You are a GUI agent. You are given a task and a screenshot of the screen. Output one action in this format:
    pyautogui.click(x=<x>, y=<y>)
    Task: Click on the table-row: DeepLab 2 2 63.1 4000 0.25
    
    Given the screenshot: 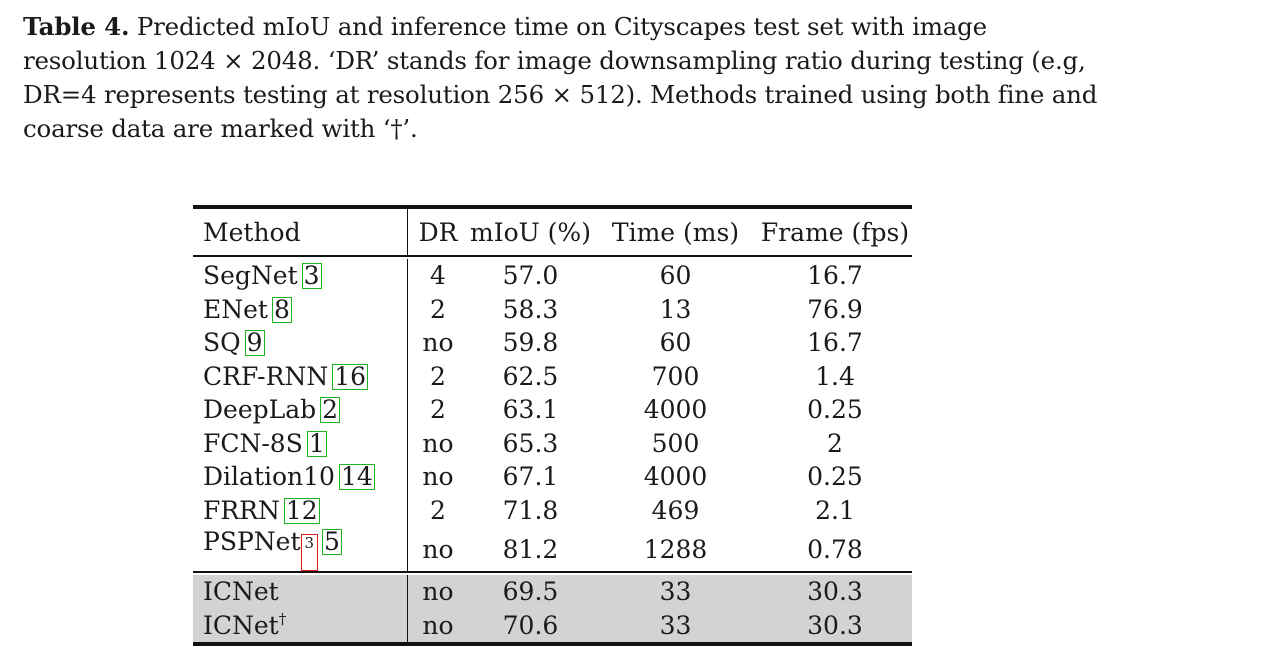 What is the action you would take?
    pyautogui.click(x=552, y=410)
    